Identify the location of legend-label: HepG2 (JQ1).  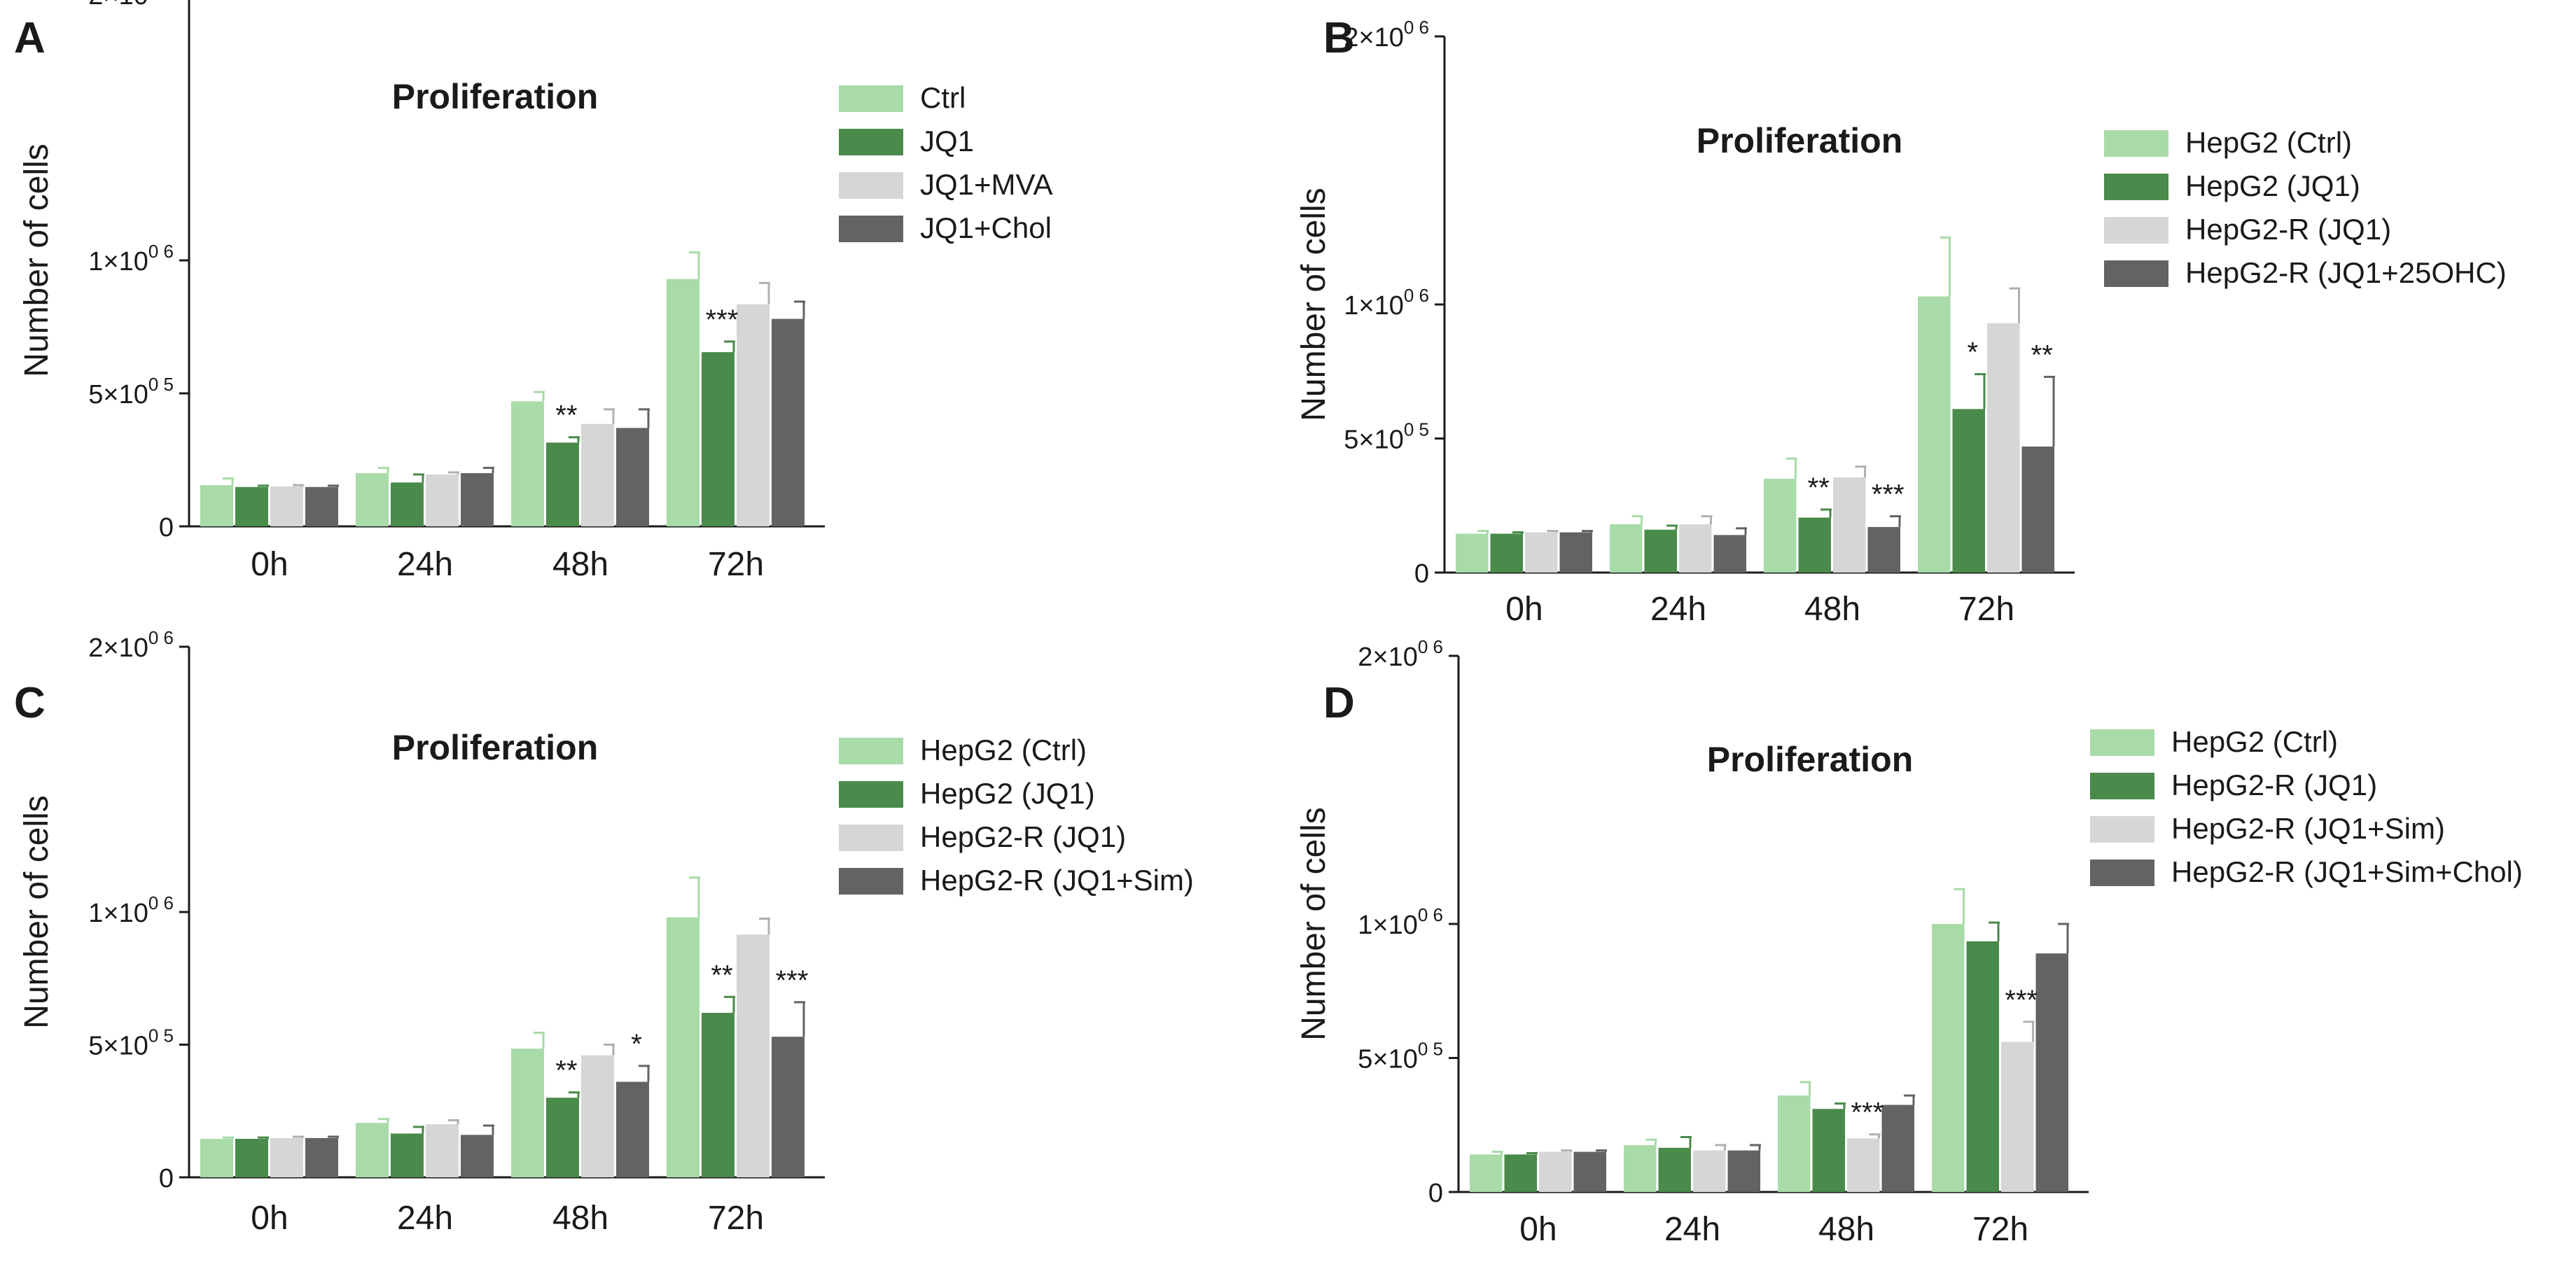
(1007, 793).